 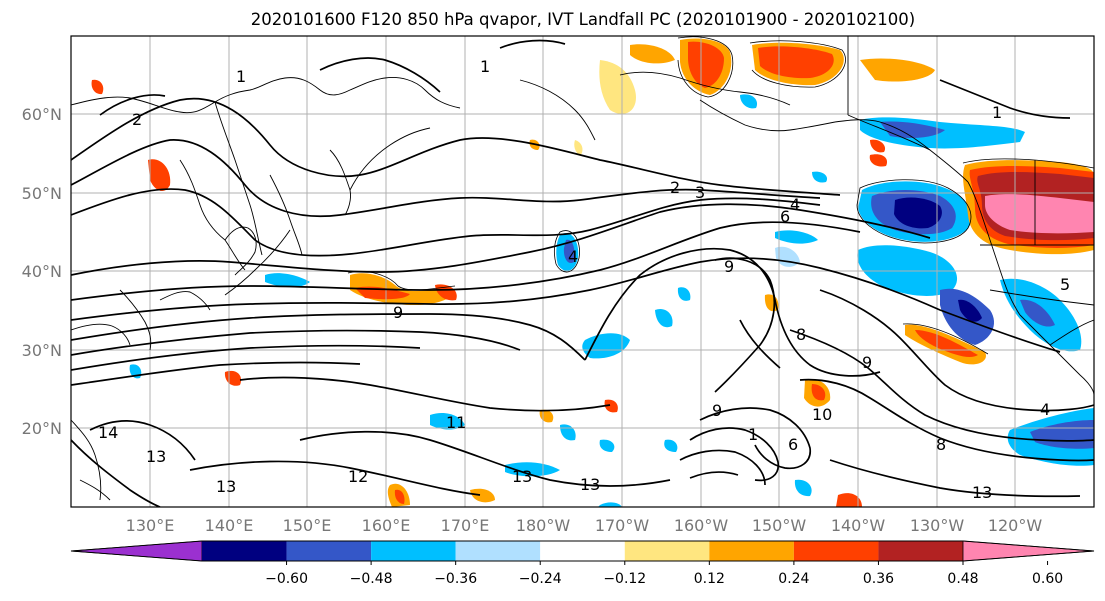 What do you see at coordinates (793, 579) in the screenshot?
I see `colorbar-tick-label: 0.24` at bounding box center [793, 579].